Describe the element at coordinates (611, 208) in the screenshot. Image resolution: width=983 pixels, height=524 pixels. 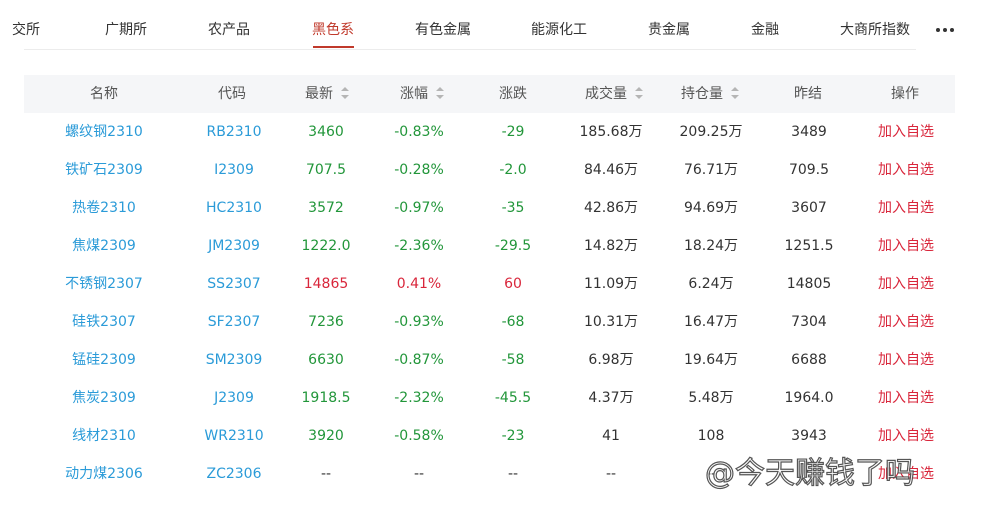
I see `cell-volume: 42.86万` at that location.